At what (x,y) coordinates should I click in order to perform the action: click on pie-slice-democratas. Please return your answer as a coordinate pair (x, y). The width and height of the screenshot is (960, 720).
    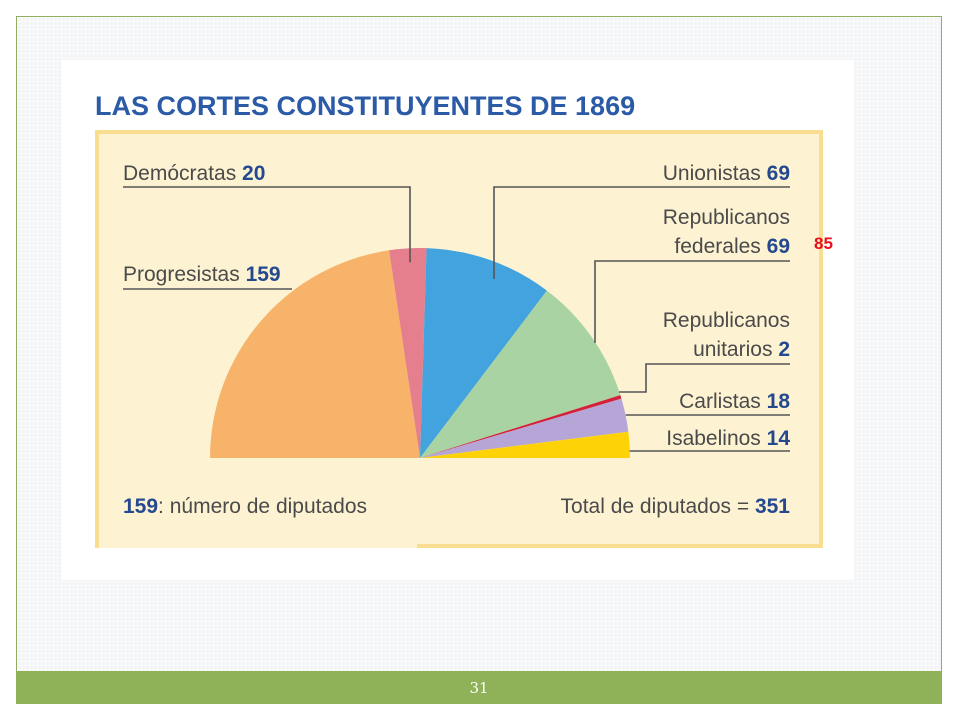
    Looking at the image, I should click on (408, 352).